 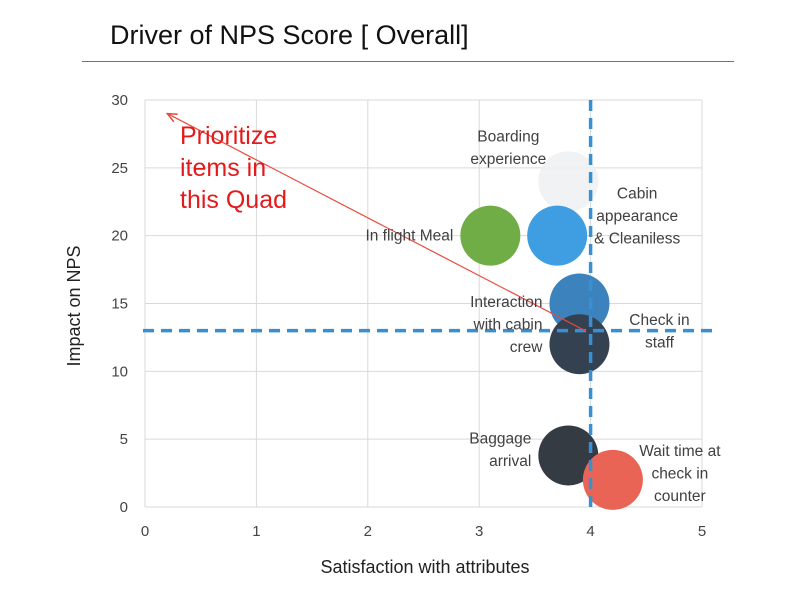 What do you see at coordinates (659, 332) in the screenshot?
I see `bubble-label: Check in staff` at bounding box center [659, 332].